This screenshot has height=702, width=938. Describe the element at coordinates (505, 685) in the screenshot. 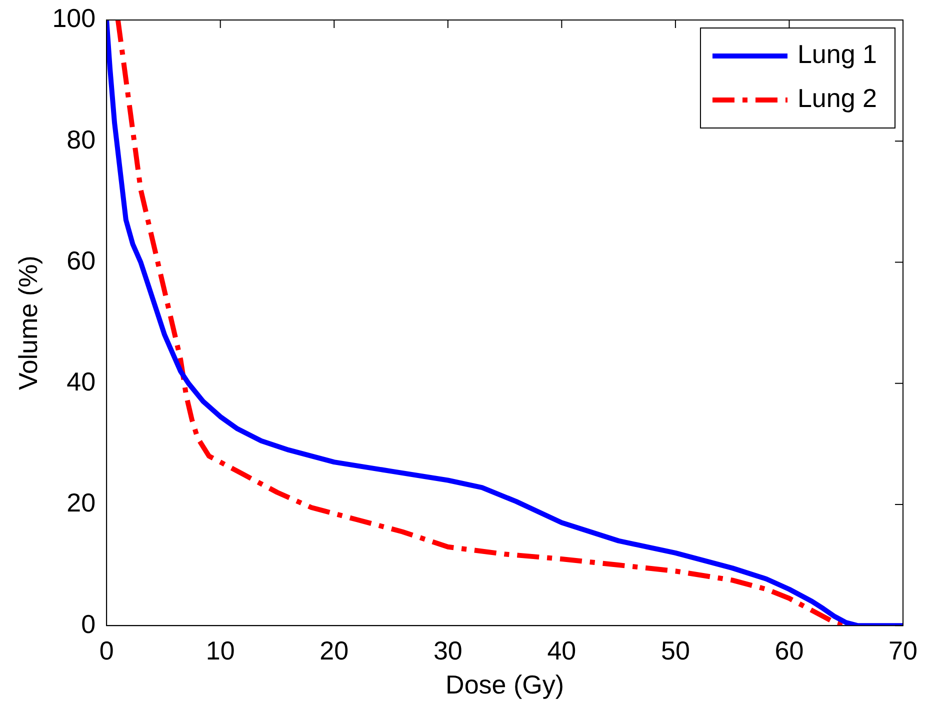

I see `x-axis-title: Dose (Gy)` at that location.